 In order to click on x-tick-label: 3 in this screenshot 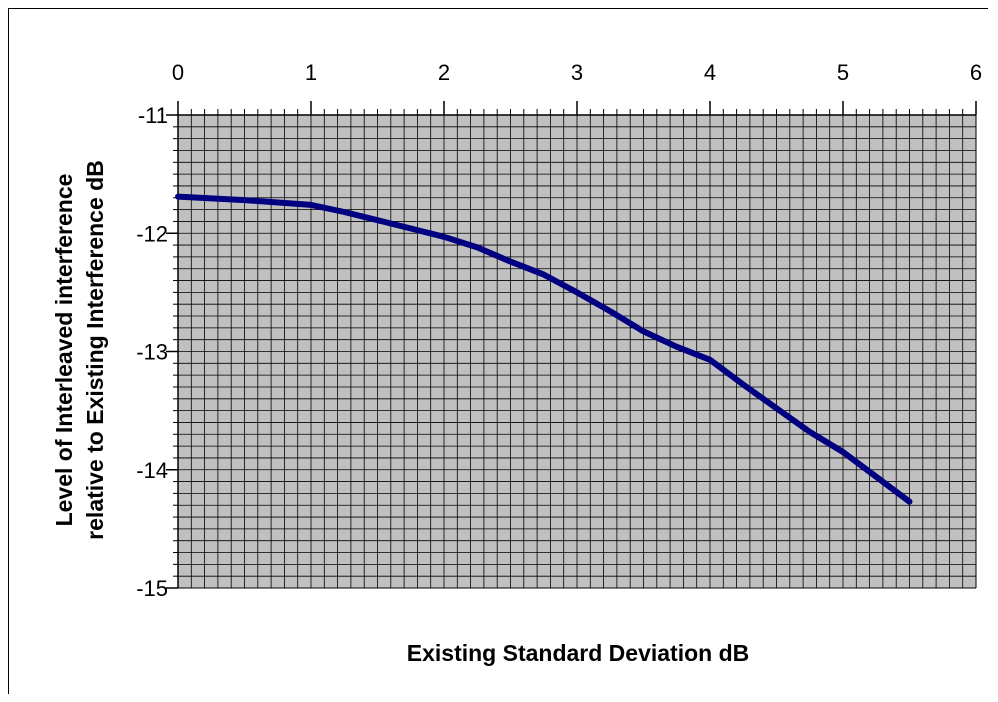, I will do `click(577, 72)`.